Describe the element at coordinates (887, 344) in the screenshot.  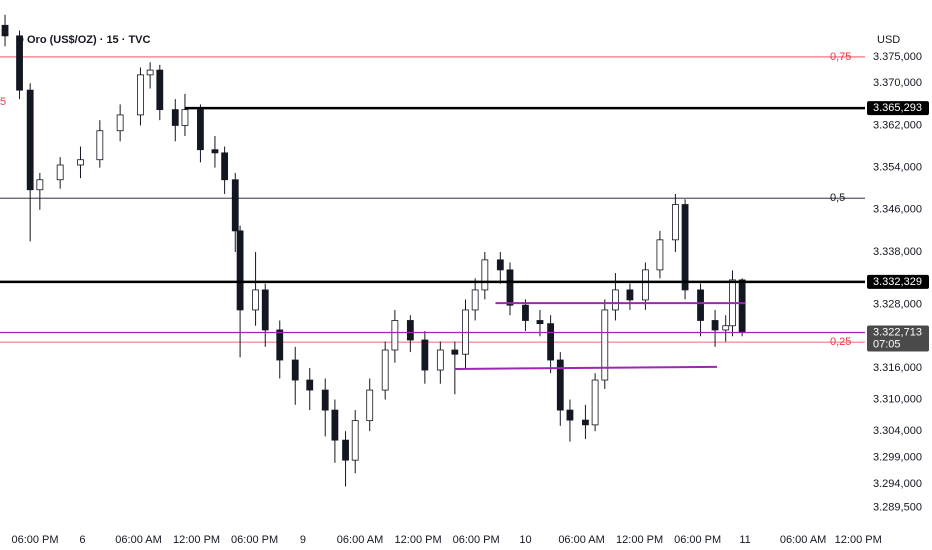
I see `countdown: 07:05` at that location.